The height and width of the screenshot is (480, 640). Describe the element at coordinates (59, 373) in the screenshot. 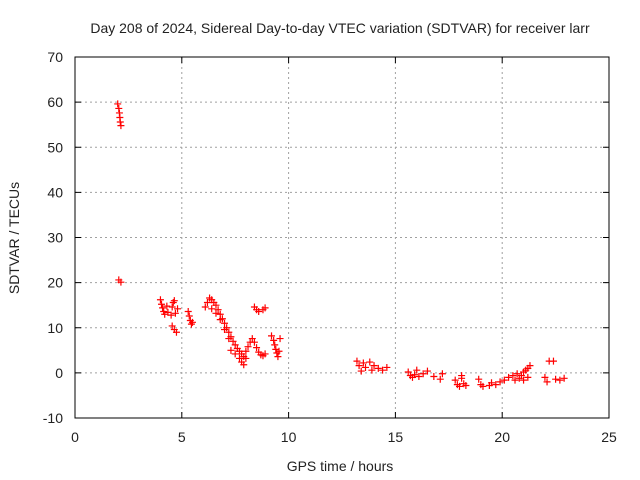

I see `y-tick-label: 0` at that location.